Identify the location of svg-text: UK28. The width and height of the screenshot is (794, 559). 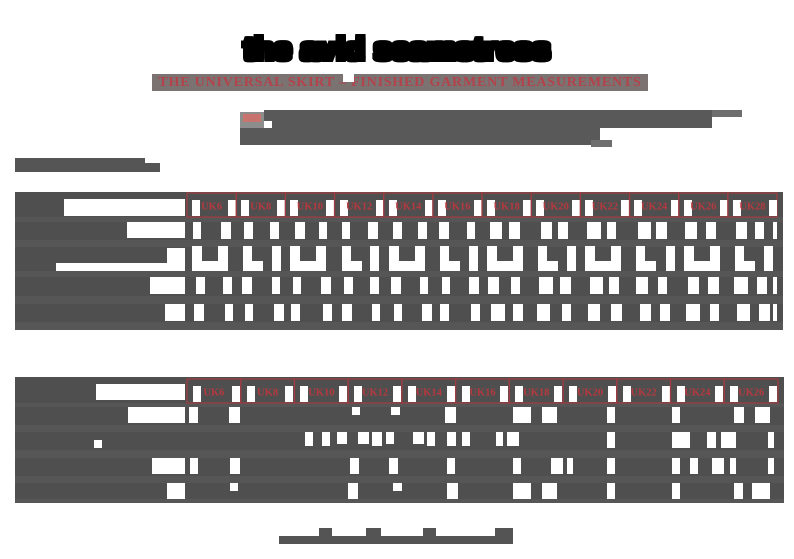
(752, 207).